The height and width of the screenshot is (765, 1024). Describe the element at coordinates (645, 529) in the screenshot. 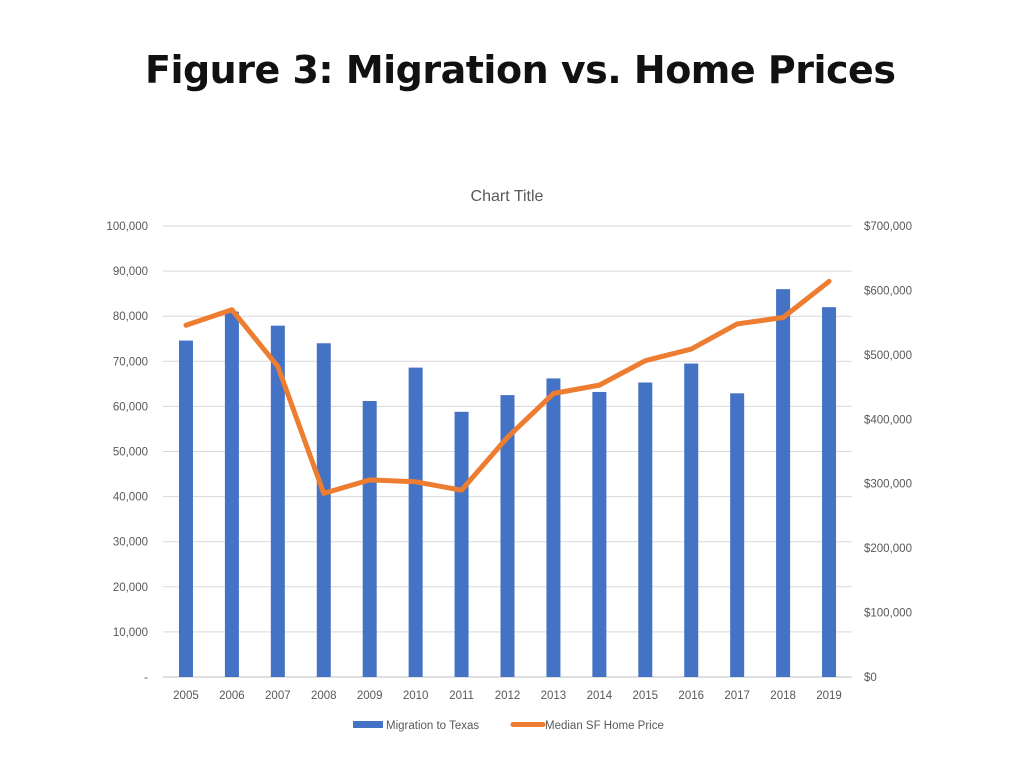

I see `bar-2015` at that location.